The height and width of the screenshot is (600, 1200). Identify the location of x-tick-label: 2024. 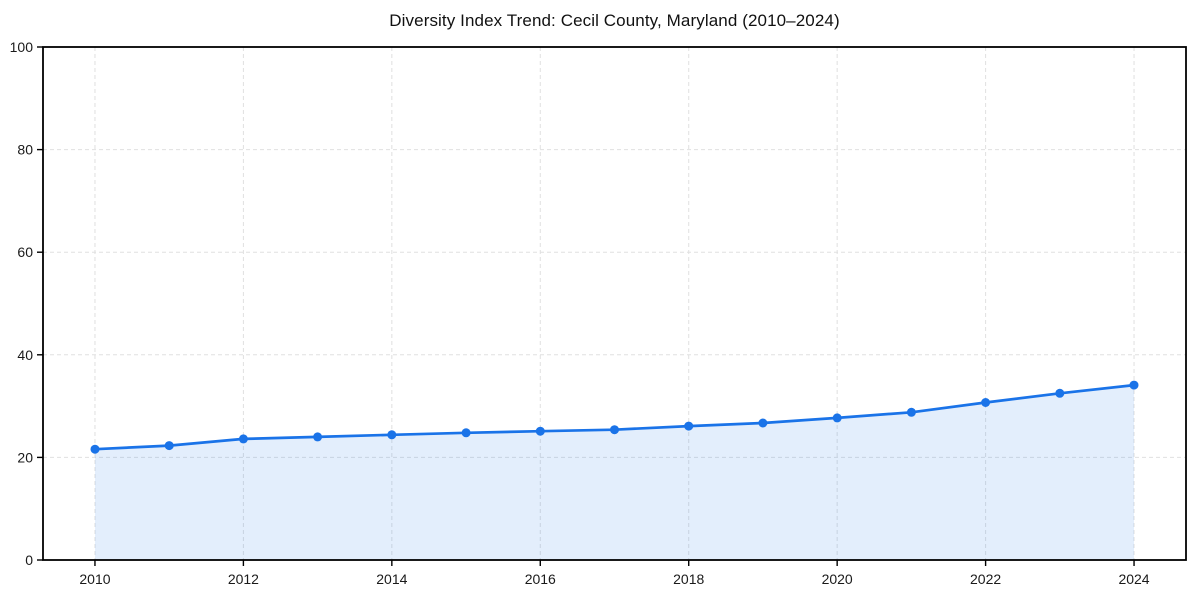
(1133, 579).